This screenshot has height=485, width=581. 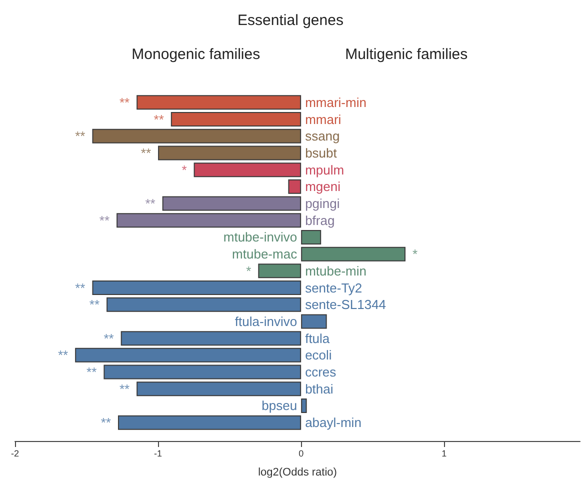 What do you see at coordinates (196, 54) in the screenshot?
I see `text: Monogenic families` at bounding box center [196, 54].